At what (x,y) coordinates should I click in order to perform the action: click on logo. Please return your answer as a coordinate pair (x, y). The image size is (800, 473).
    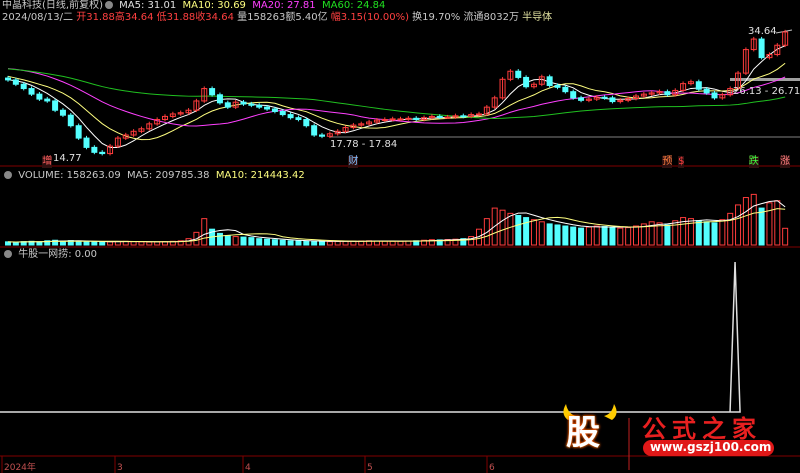
    Looking at the image, I should click on (668, 437).